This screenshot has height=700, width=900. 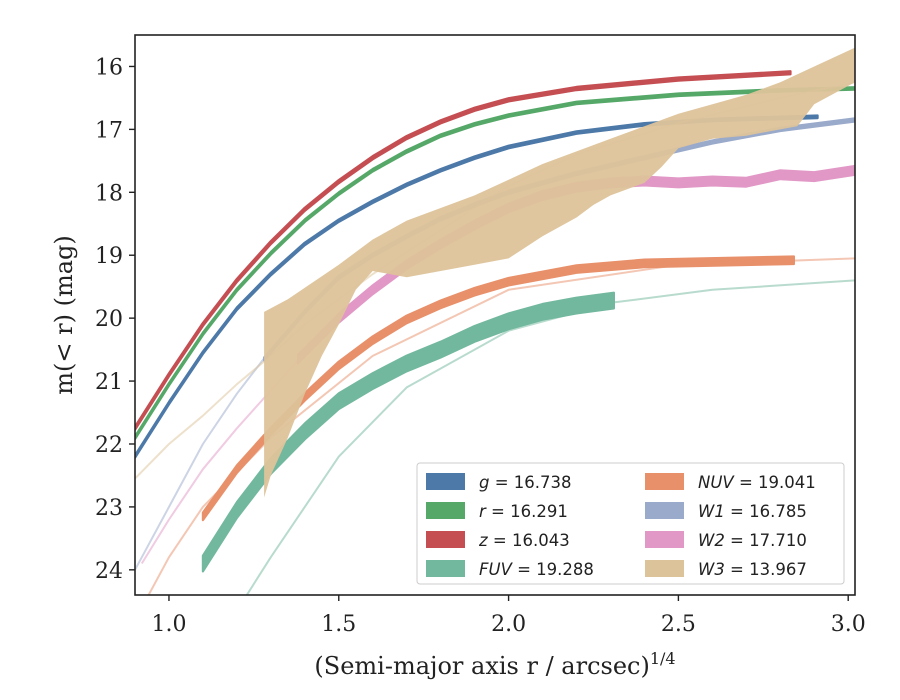 I want to click on legend-label: NUV = 19.041, so click(x=757, y=482).